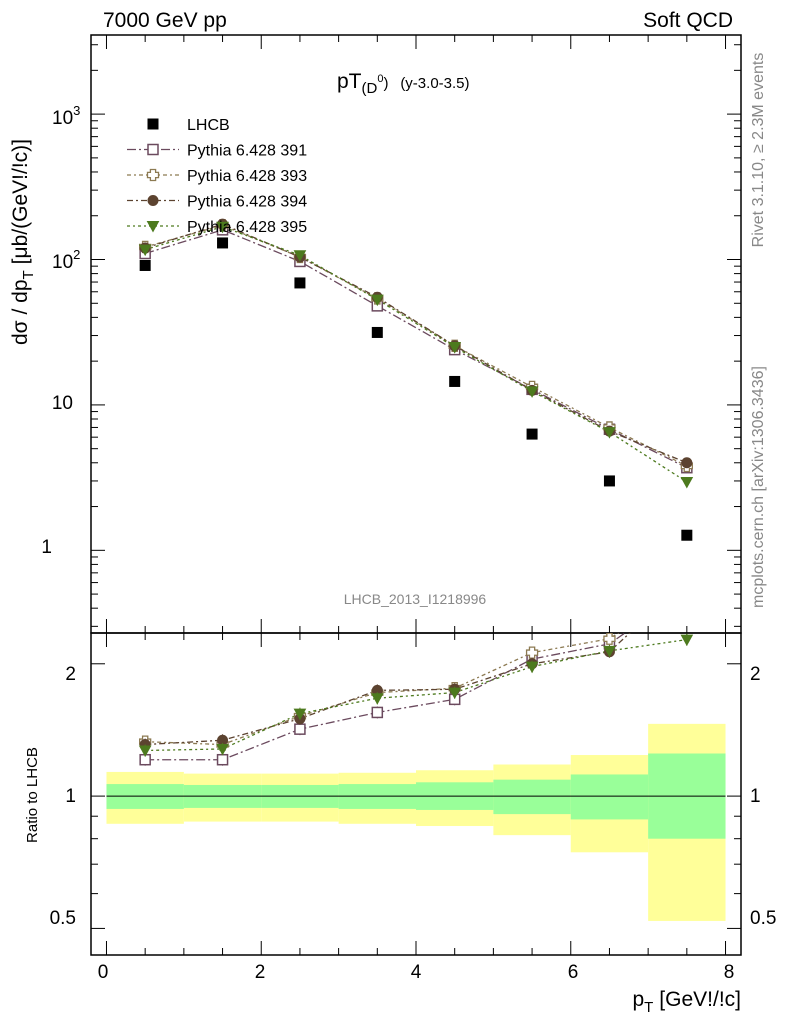 Image resolution: width=786 pixels, height=1024 pixels. What do you see at coordinates (32, 795) in the screenshot?
I see `ratio-ylabel: Ratio to LHCB` at bounding box center [32, 795].